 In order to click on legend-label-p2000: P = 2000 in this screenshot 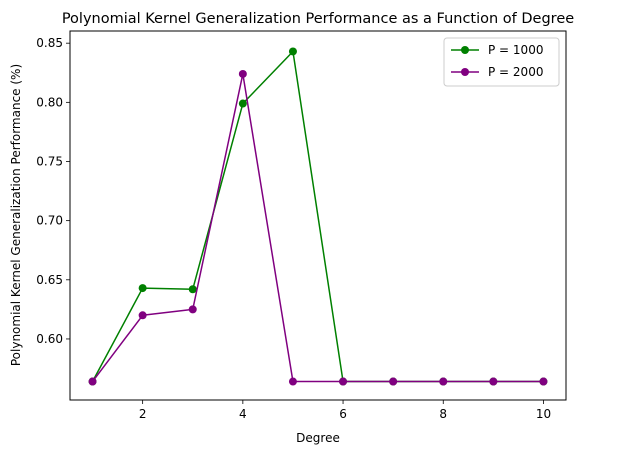, I will do `click(515, 72)`.